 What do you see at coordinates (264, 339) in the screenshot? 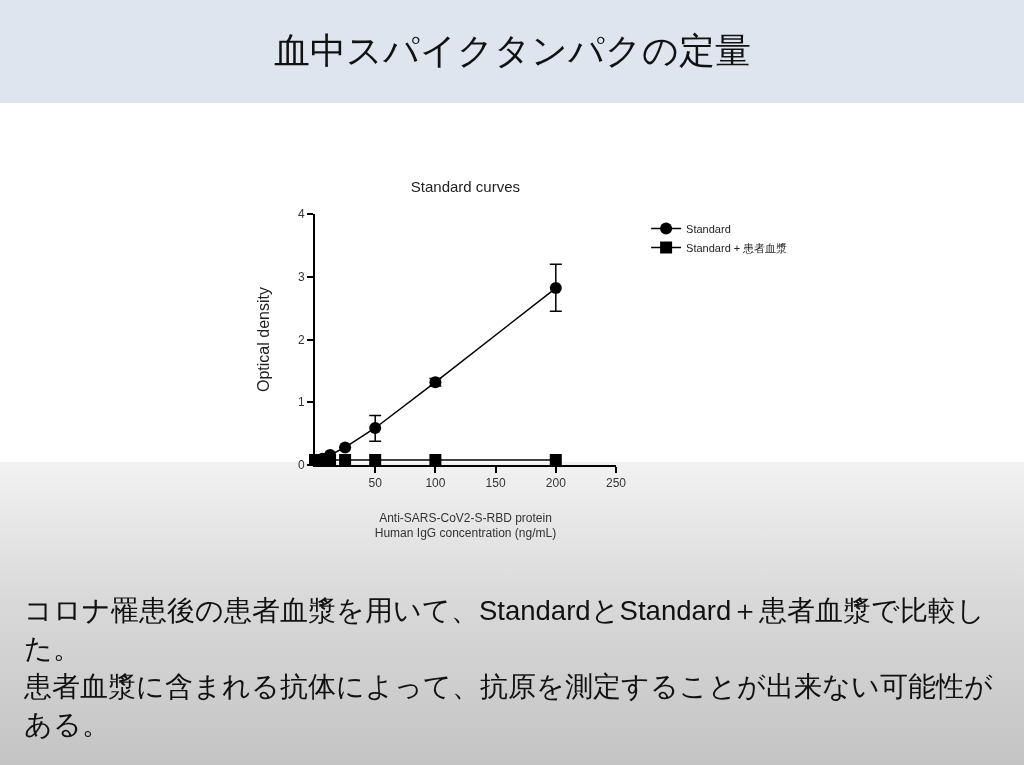
I see `y-axis-title: Optical density` at bounding box center [264, 339].